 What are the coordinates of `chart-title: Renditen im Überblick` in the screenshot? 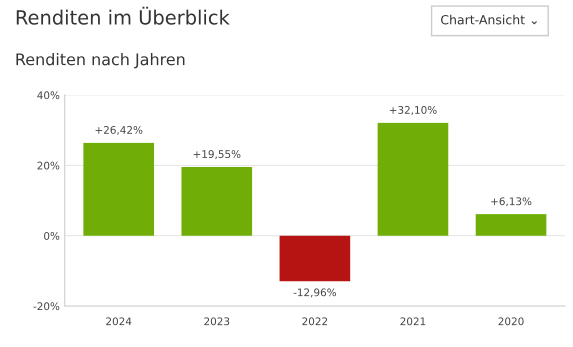 It's located at (123, 15).